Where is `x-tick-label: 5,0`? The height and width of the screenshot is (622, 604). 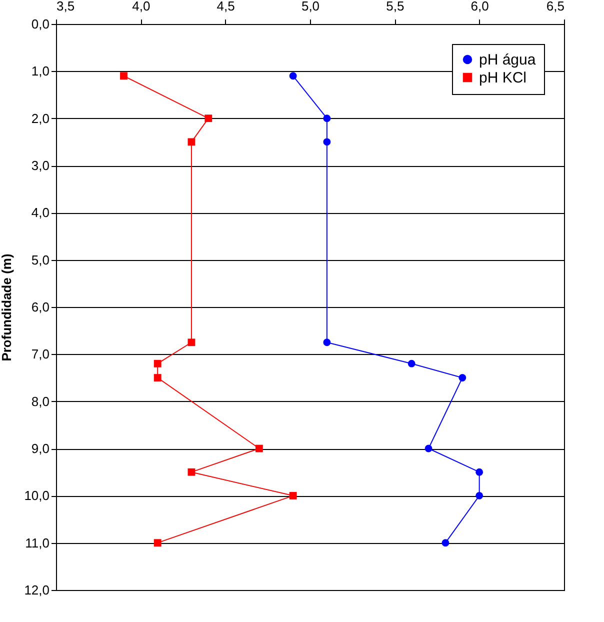
x-tick-label: 5,0 is located at coordinates (310, 7).